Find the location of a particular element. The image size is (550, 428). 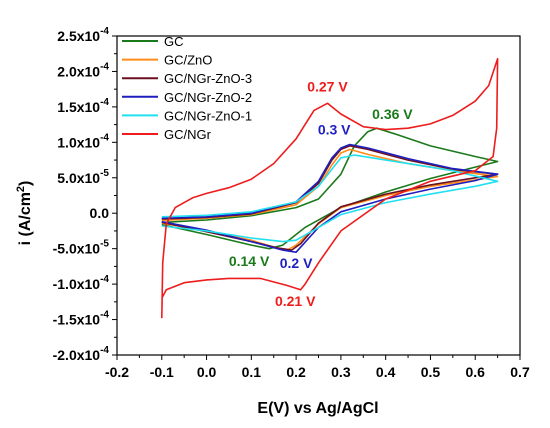

x-tick-label: -0.2 is located at coordinates (117, 372).